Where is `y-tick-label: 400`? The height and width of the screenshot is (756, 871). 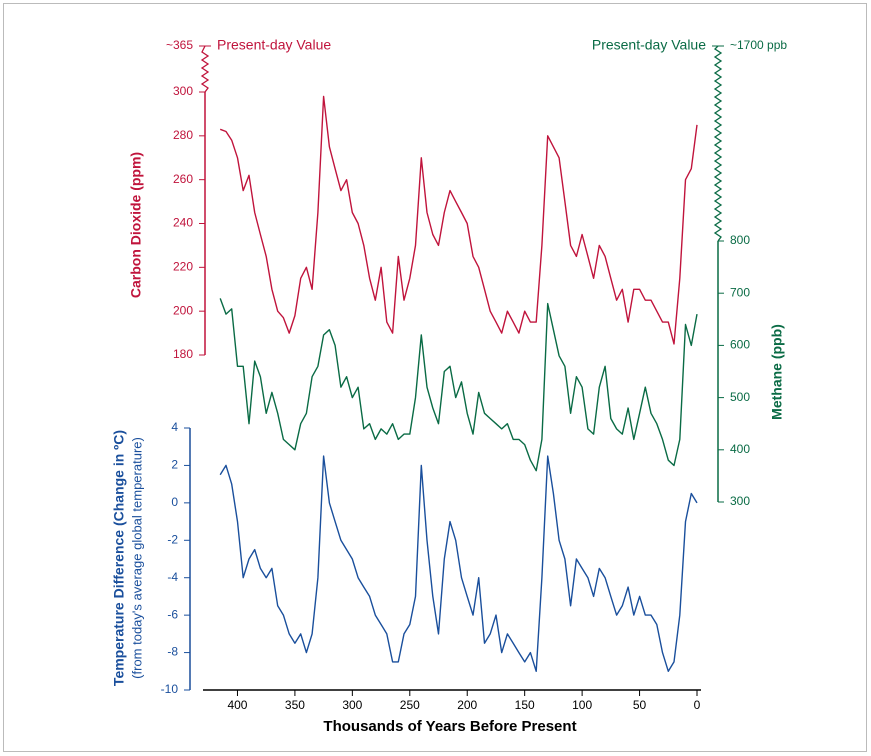
y-tick-label: 400 is located at coordinates (740, 449).